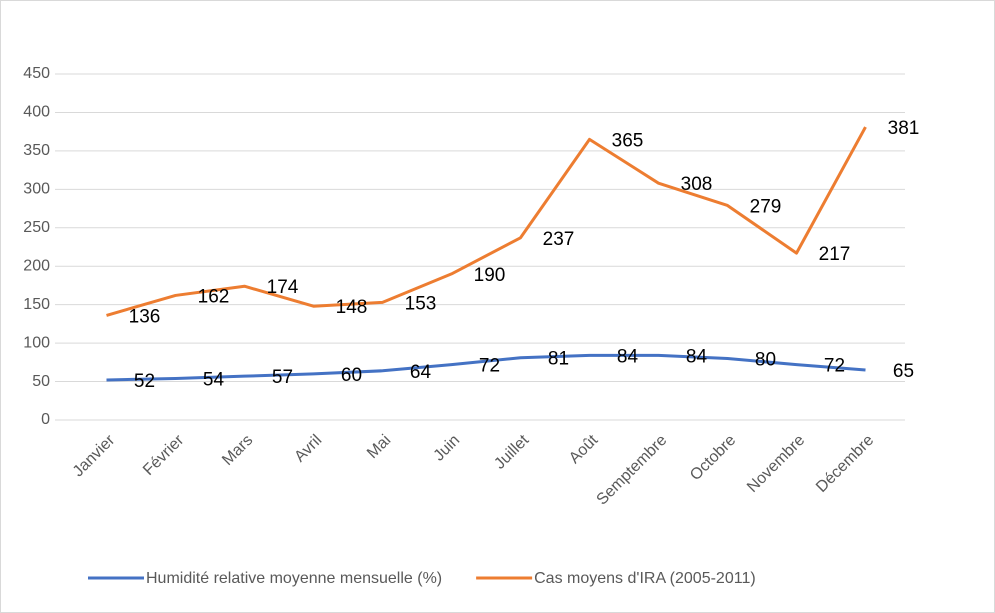 The image size is (995, 613). Describe the element at coordinates (36, 304) in the screenshot. I see `y-tick-label: 150` at that location.